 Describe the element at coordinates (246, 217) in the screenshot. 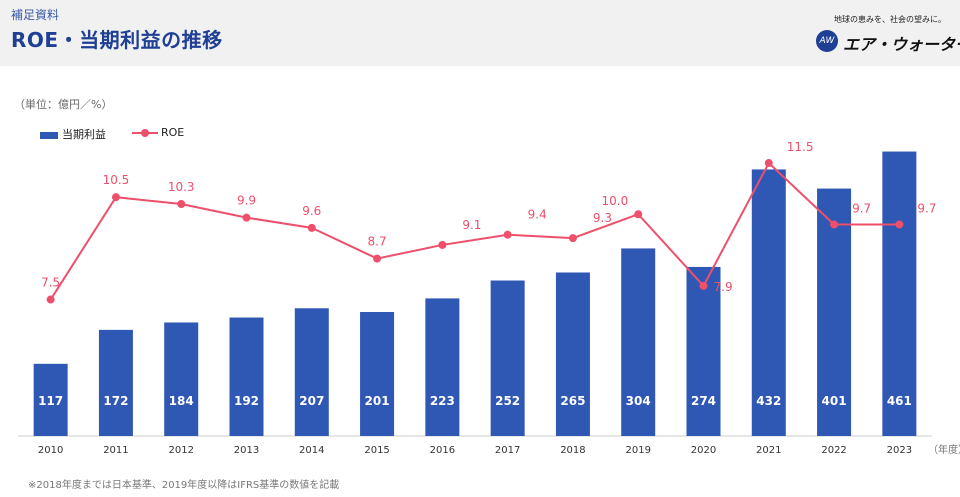

I see `roe-point-2013` at that location.